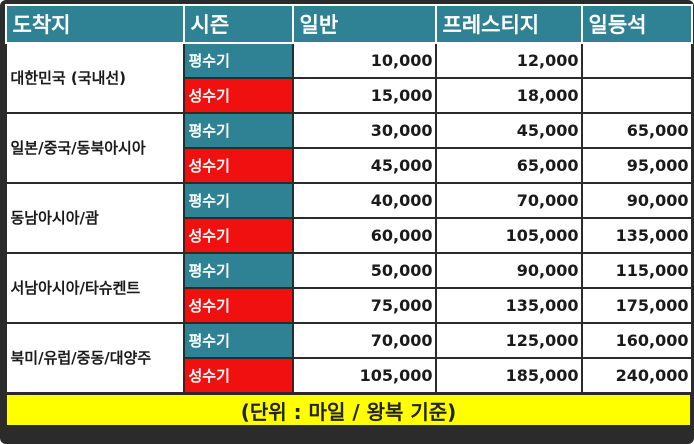  I want to click on economy-miles: 15,000, so click(364, 95).